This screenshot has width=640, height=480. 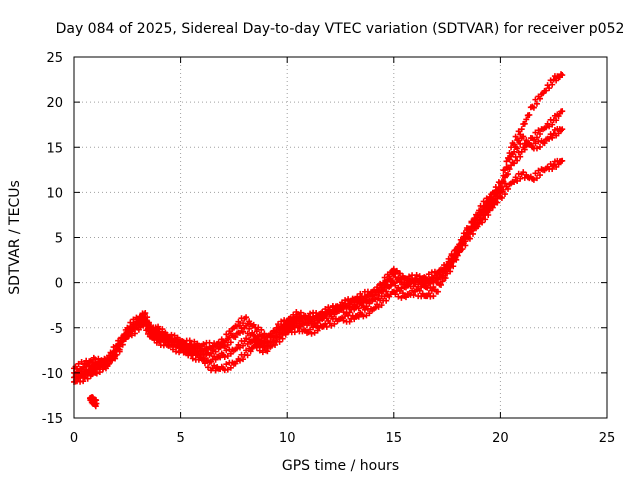 I want to click on y-tick-label: 0, so click(x=59, y=284).